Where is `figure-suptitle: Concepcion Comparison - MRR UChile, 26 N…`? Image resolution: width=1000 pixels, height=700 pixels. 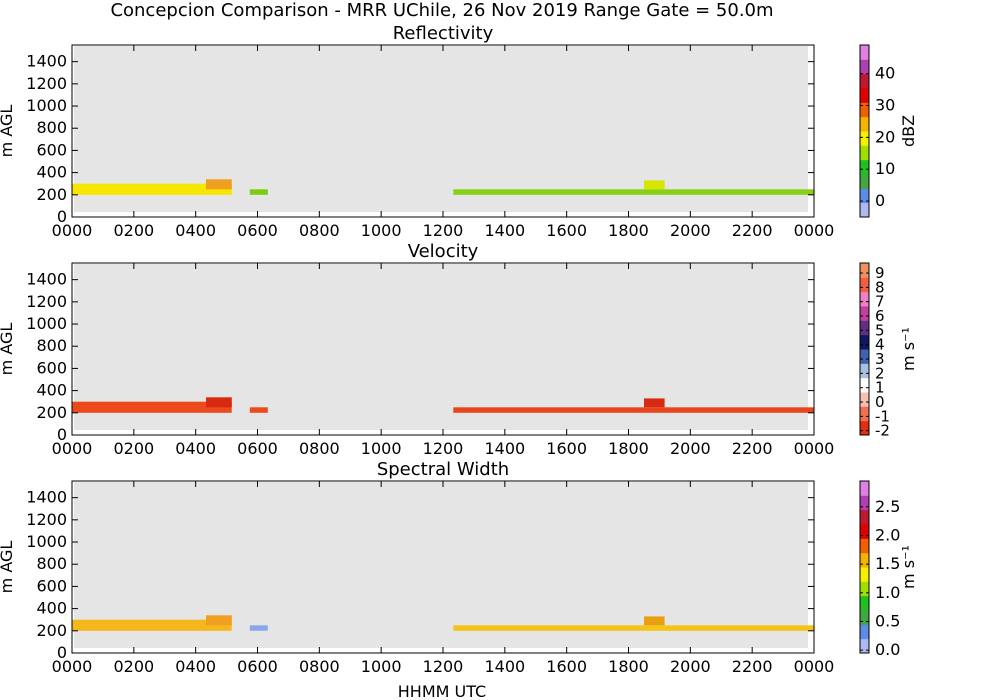 figure-suptitle: Concepcion Comparison - MRR UChile, 26 N… is located at coordinates (441, 10).